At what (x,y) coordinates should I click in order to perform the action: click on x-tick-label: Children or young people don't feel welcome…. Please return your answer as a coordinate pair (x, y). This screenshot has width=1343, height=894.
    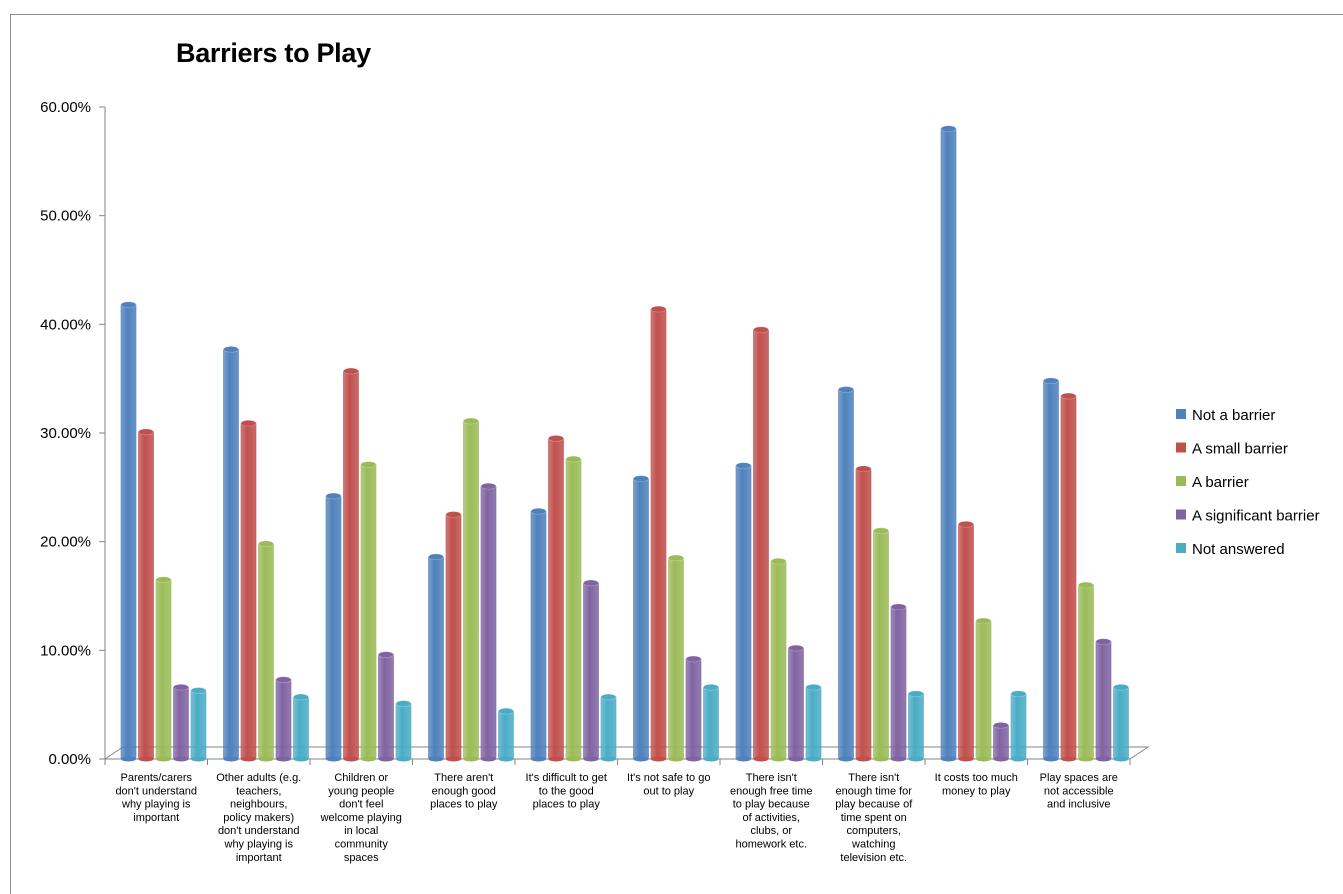
    Looking at the image, I should click on (361, 818).